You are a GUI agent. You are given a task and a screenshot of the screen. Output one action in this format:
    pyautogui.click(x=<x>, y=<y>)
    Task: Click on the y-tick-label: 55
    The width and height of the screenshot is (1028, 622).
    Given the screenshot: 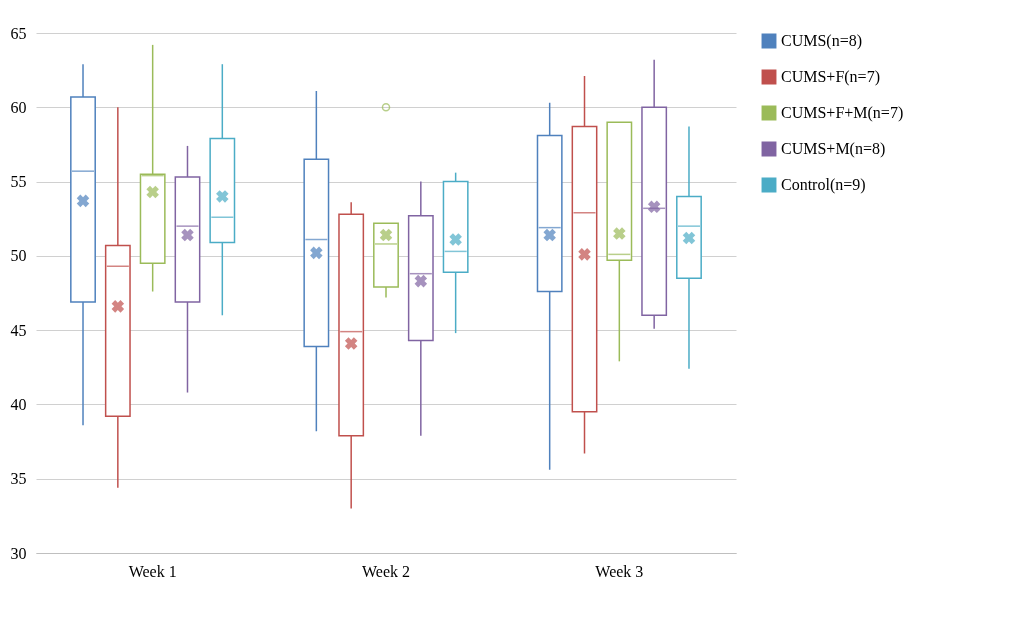 What is the action you would take?
    pyautogui.click(x=18, y=182)
    